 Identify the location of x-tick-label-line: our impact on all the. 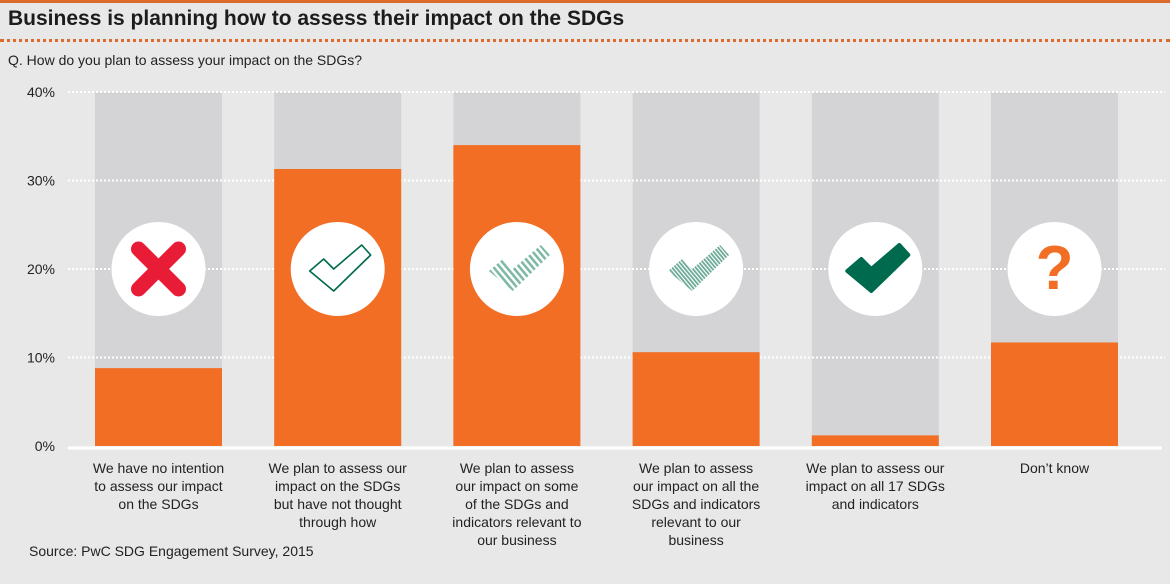
(696, 486).